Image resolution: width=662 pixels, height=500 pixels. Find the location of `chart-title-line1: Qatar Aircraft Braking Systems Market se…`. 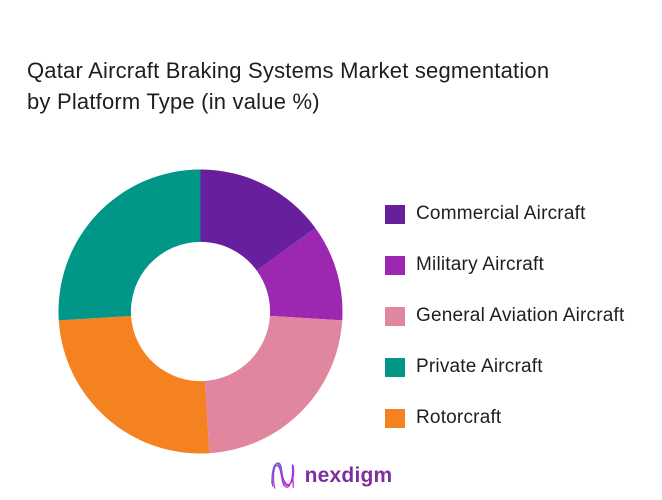

chart-title-line1: Qatar Aircraft Braking Systems Market se… is located at coordinates (288, 70).